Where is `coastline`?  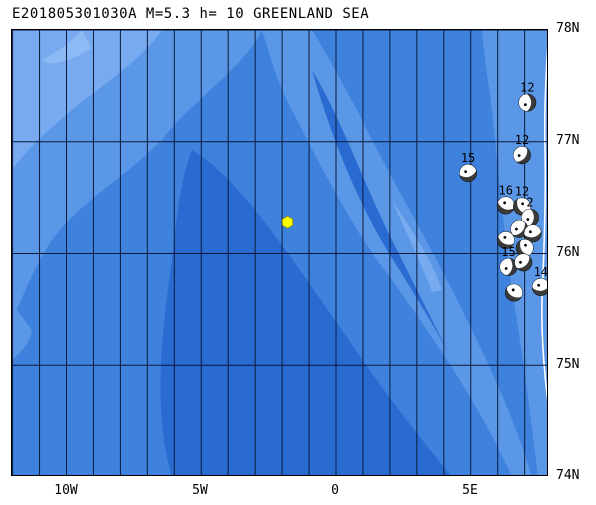
coastline is located at coordinates (544, 223).